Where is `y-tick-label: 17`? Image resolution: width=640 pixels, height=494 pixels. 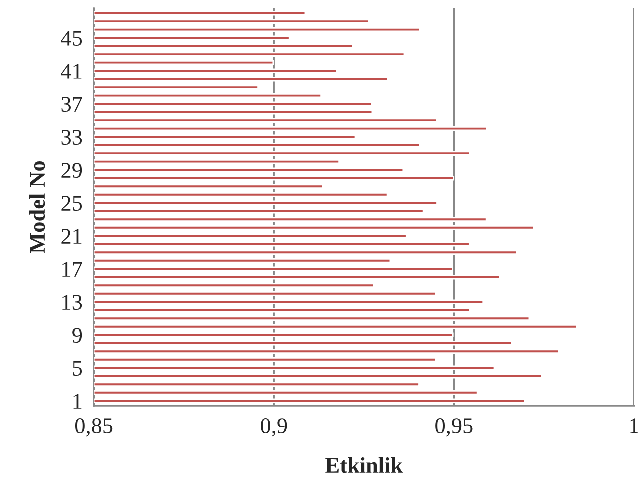
y-tick-label: 17 is located at coordinates (72, 269).